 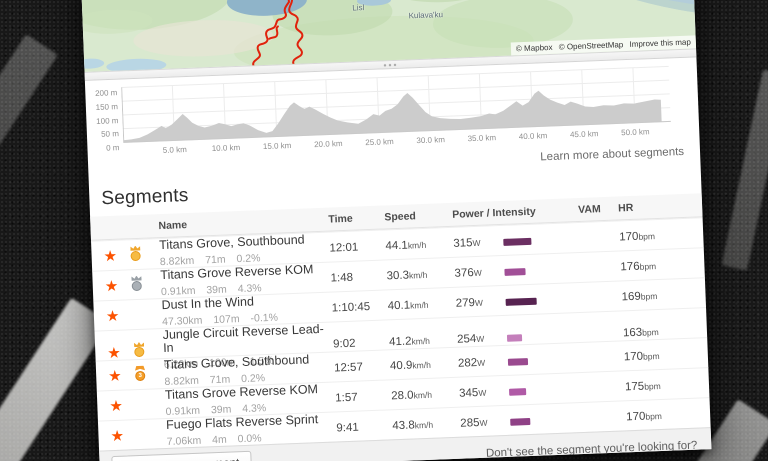 What do you see at coordinates (533, 136) in the screenshot?
I see `x-tick-label: 40.0 km` at bounding box center [533, 136].